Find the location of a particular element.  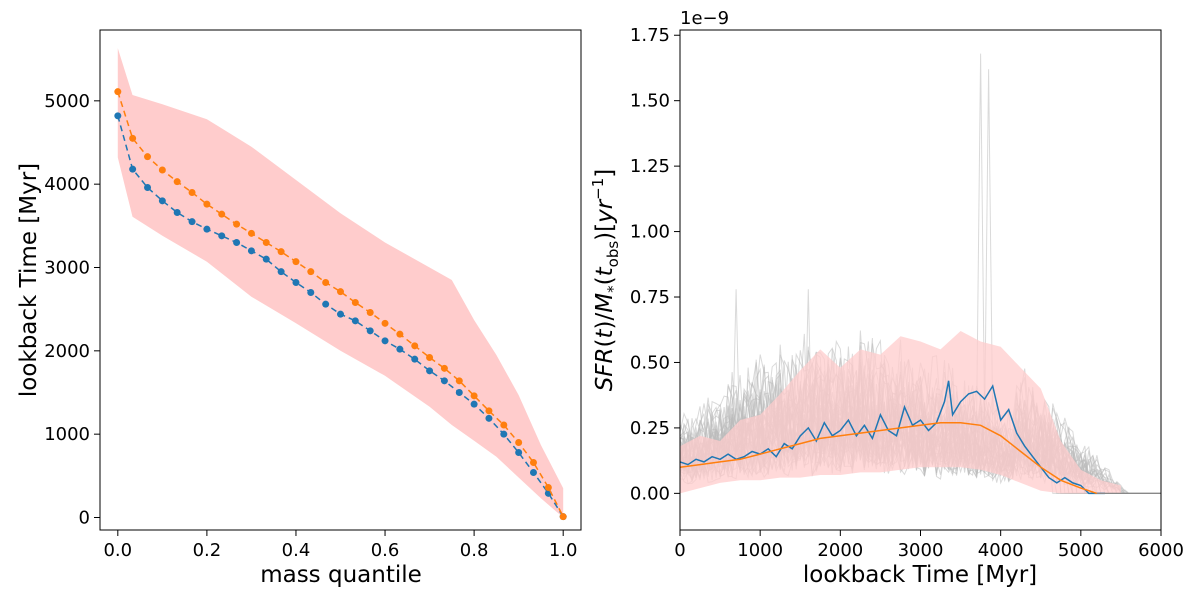

y-tick-label: 1.25 is located at coordinates (650, 166).